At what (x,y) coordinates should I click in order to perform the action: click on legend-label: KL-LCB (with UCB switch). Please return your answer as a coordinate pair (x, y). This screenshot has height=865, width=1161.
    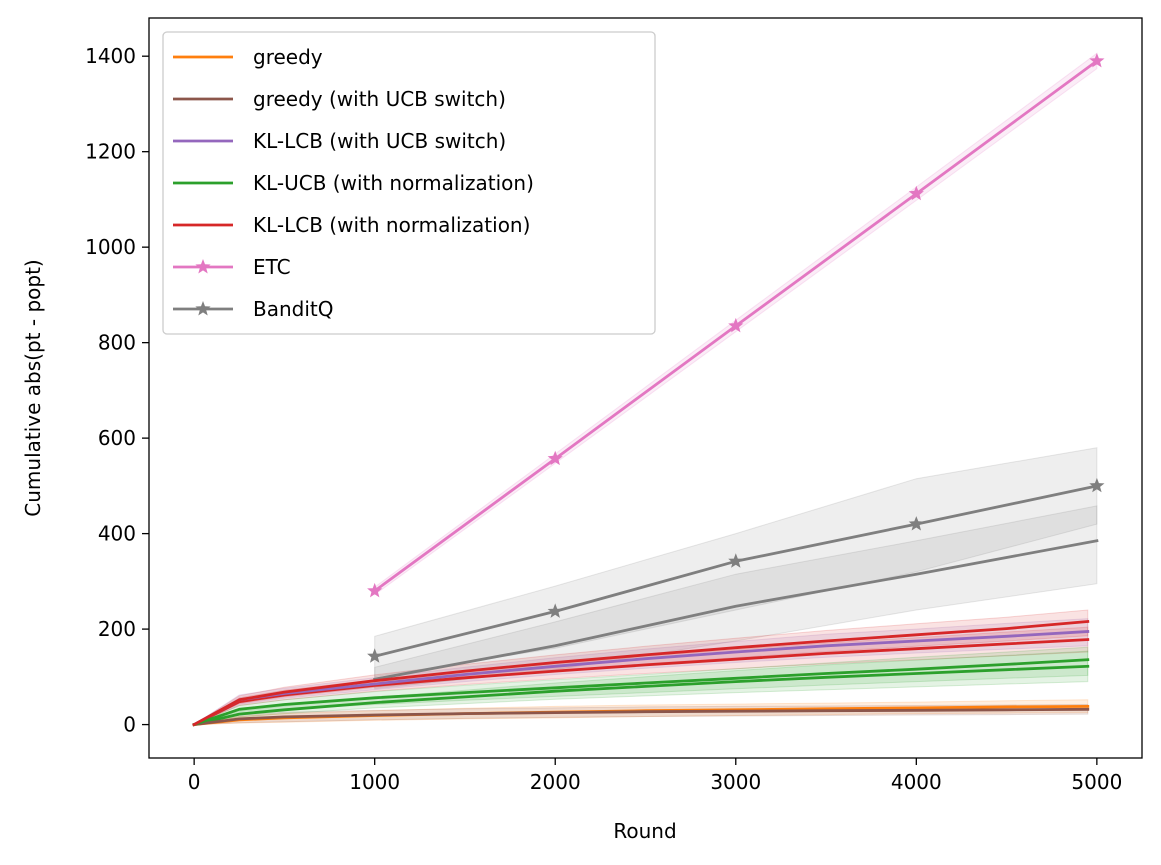
    Looking at the image, I should click on (379, 141).